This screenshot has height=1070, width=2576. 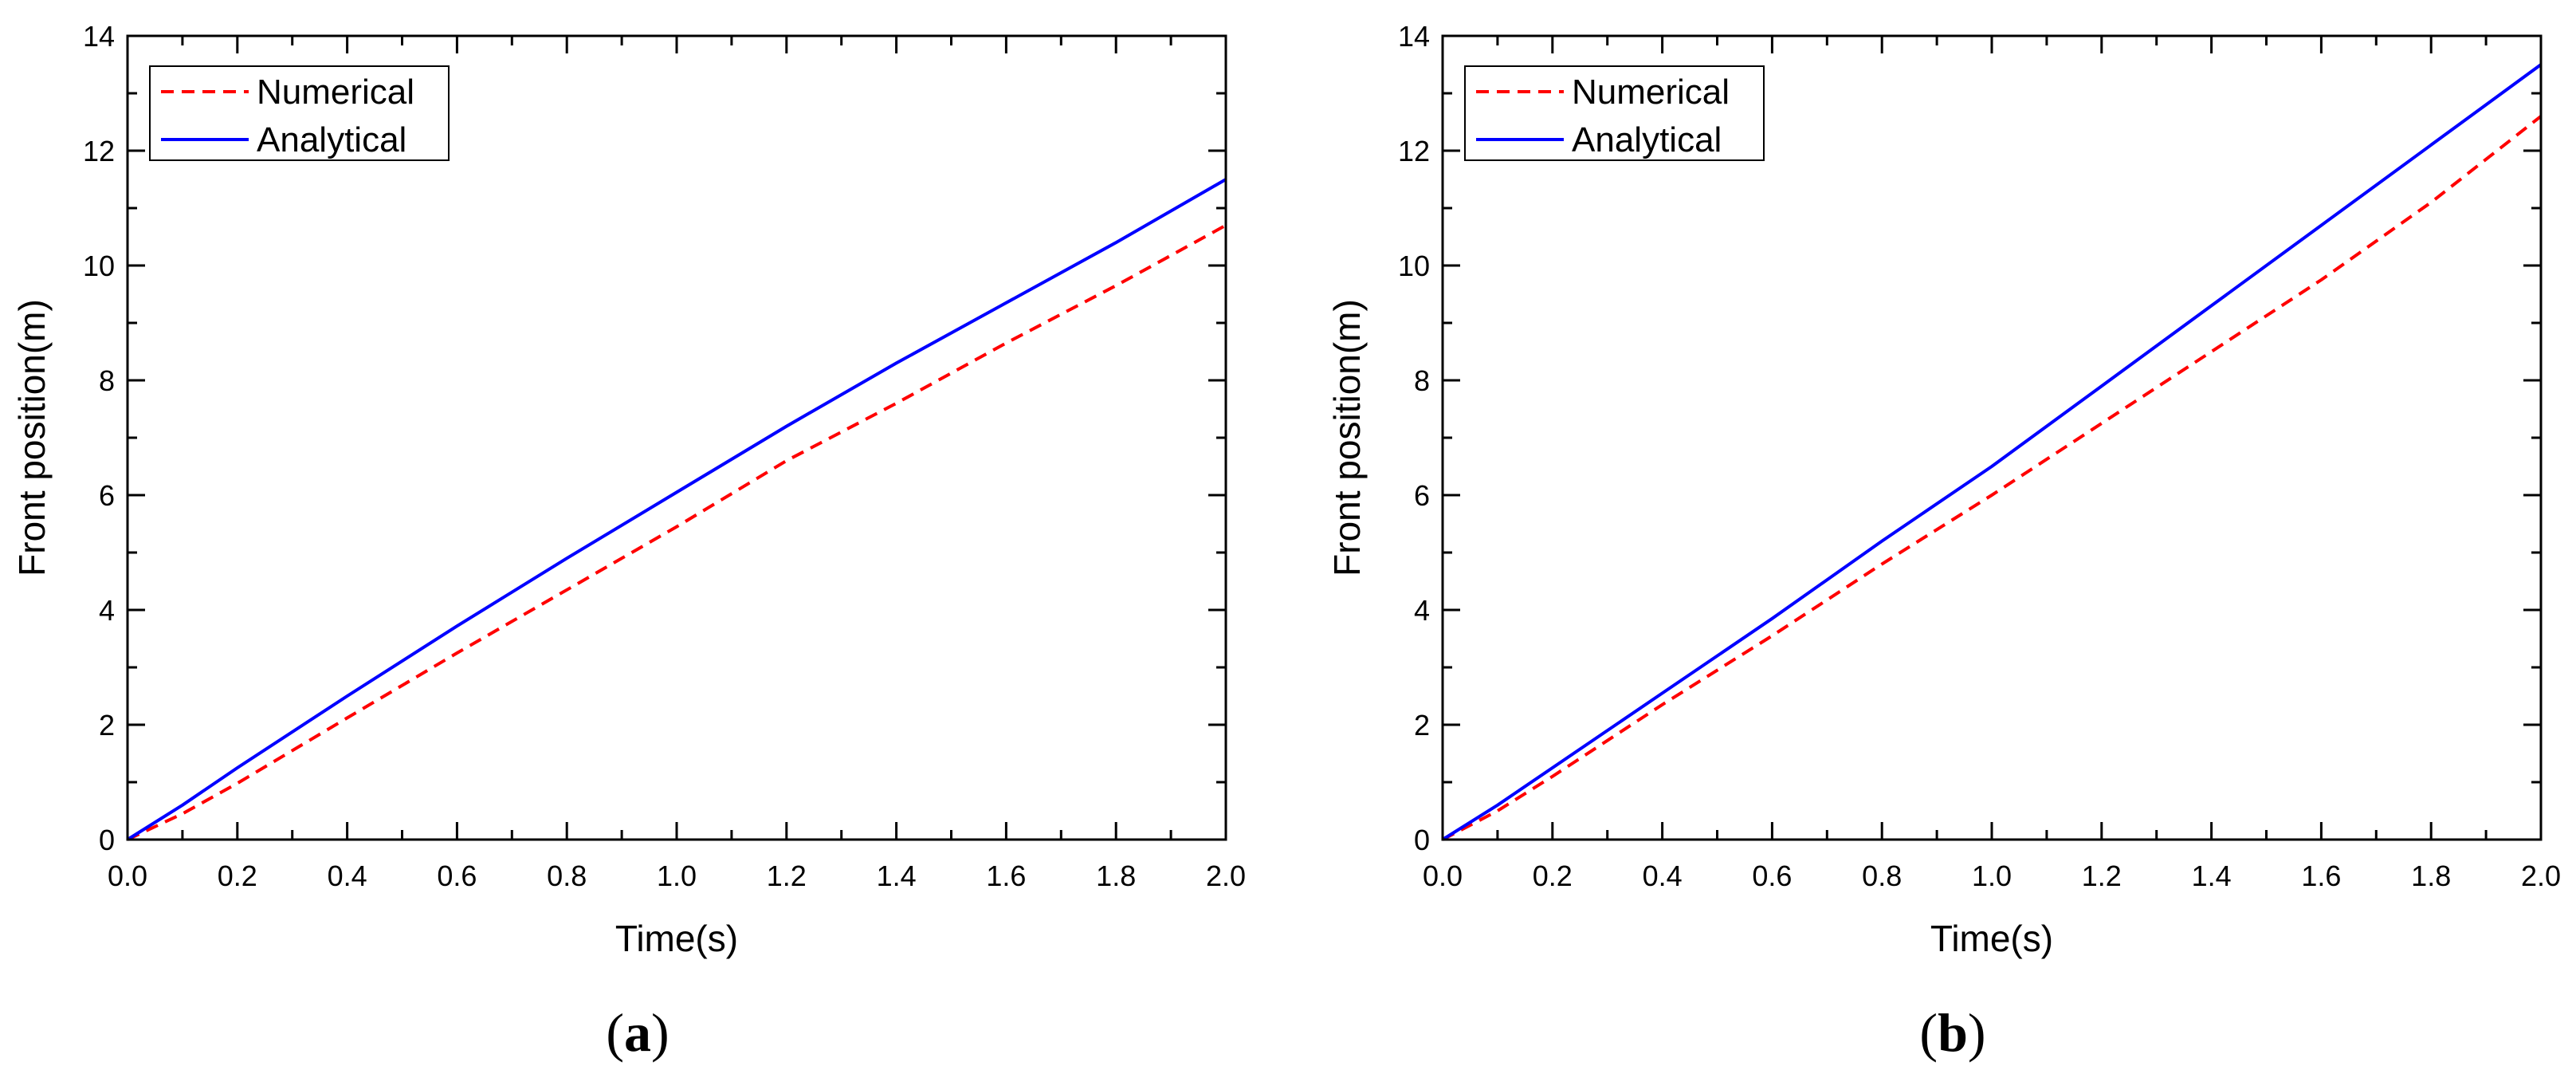 I want to click on panel-label: (b), so click(x=1952, y=1032).